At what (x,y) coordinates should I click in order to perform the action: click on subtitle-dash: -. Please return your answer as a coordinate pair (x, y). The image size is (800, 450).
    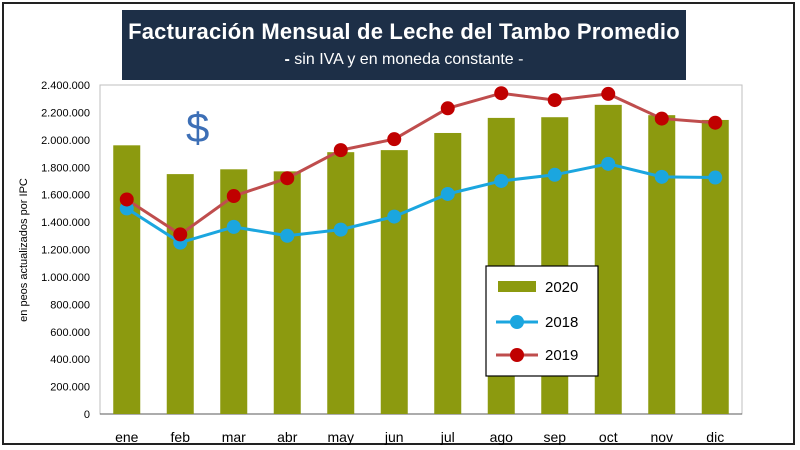
    Looking at the image, I should click on (287, 59).